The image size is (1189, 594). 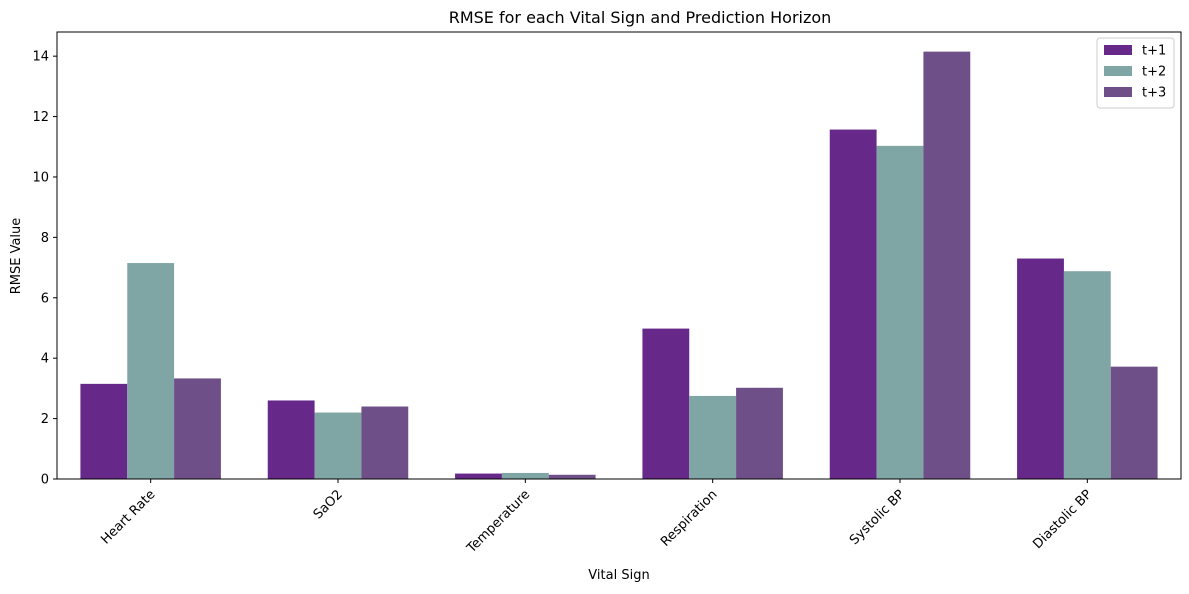 What do you see at coordinates (40, 117) in the screenshot?
I see `y-tick-label: 12` at bounding box center [40, 117].